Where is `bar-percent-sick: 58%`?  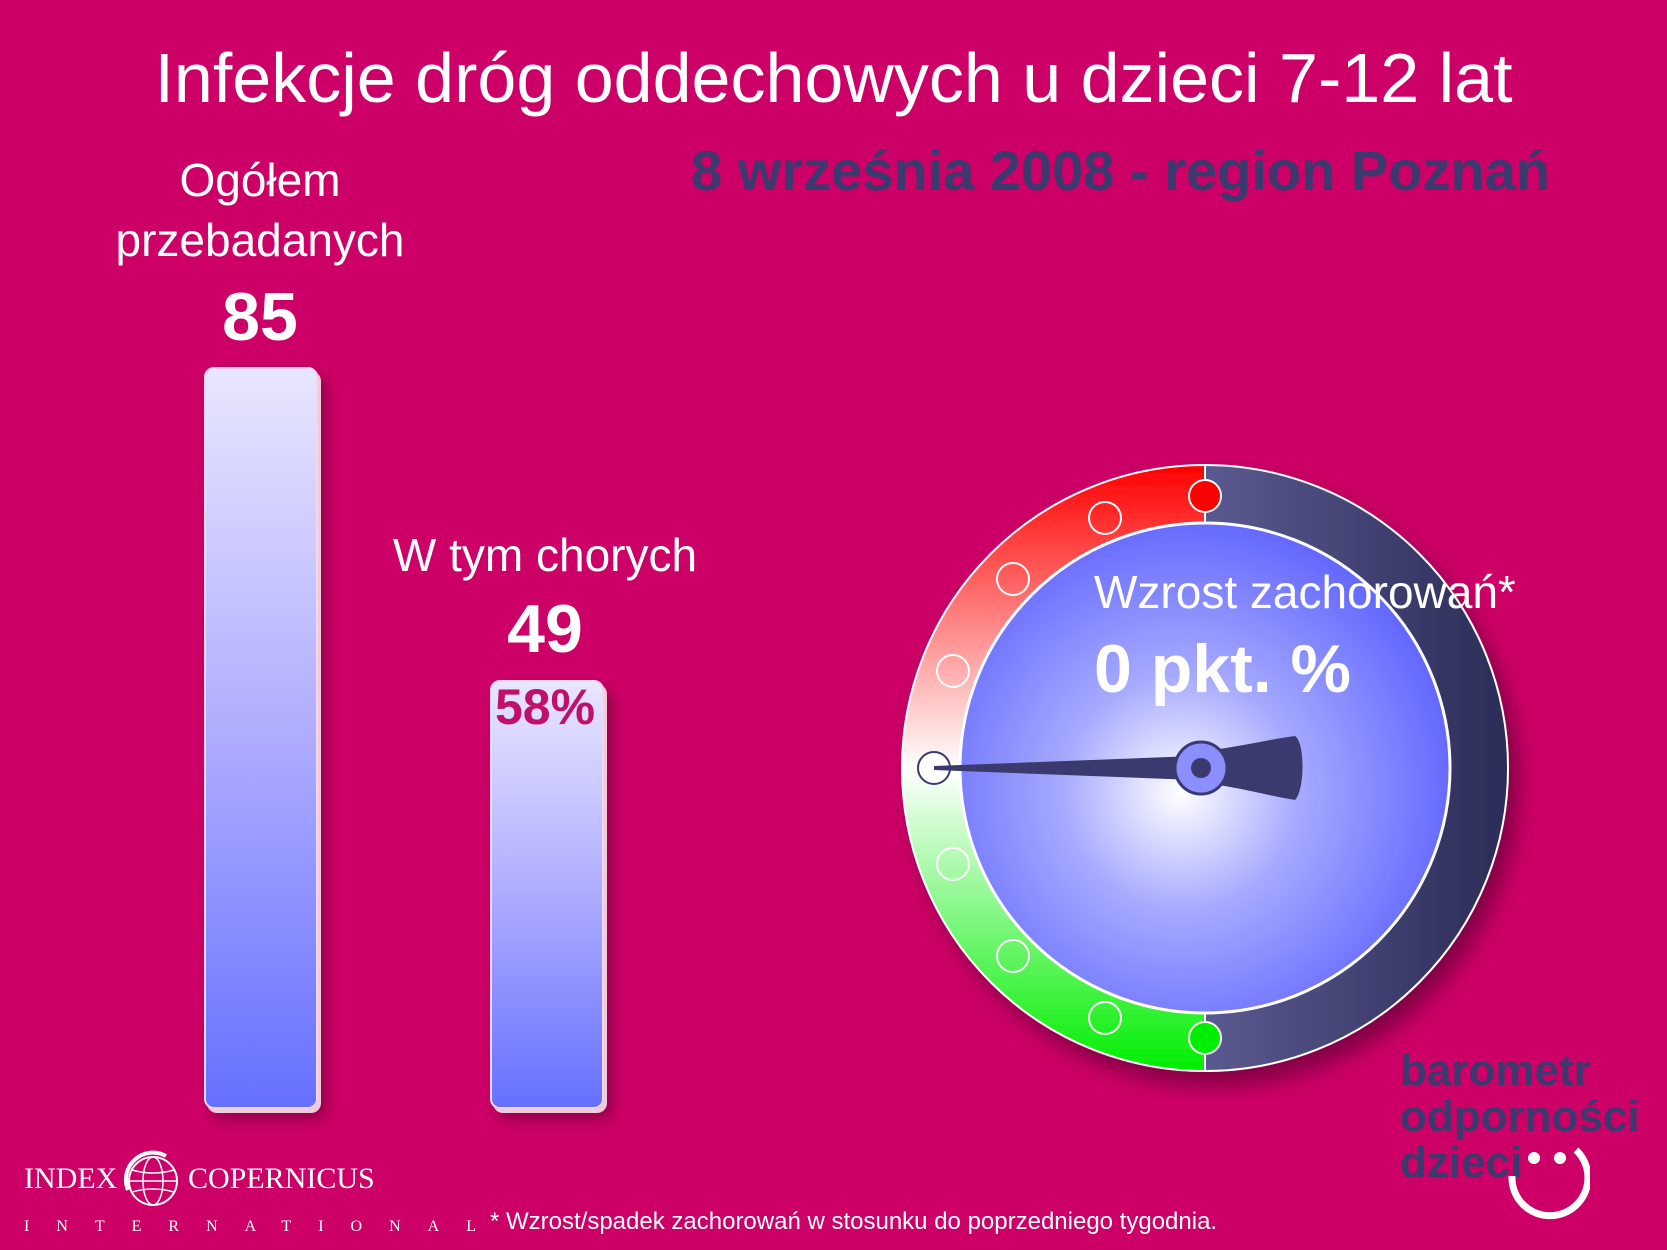
bar-percent-sick: 58% is located at coordinates (545, 707).